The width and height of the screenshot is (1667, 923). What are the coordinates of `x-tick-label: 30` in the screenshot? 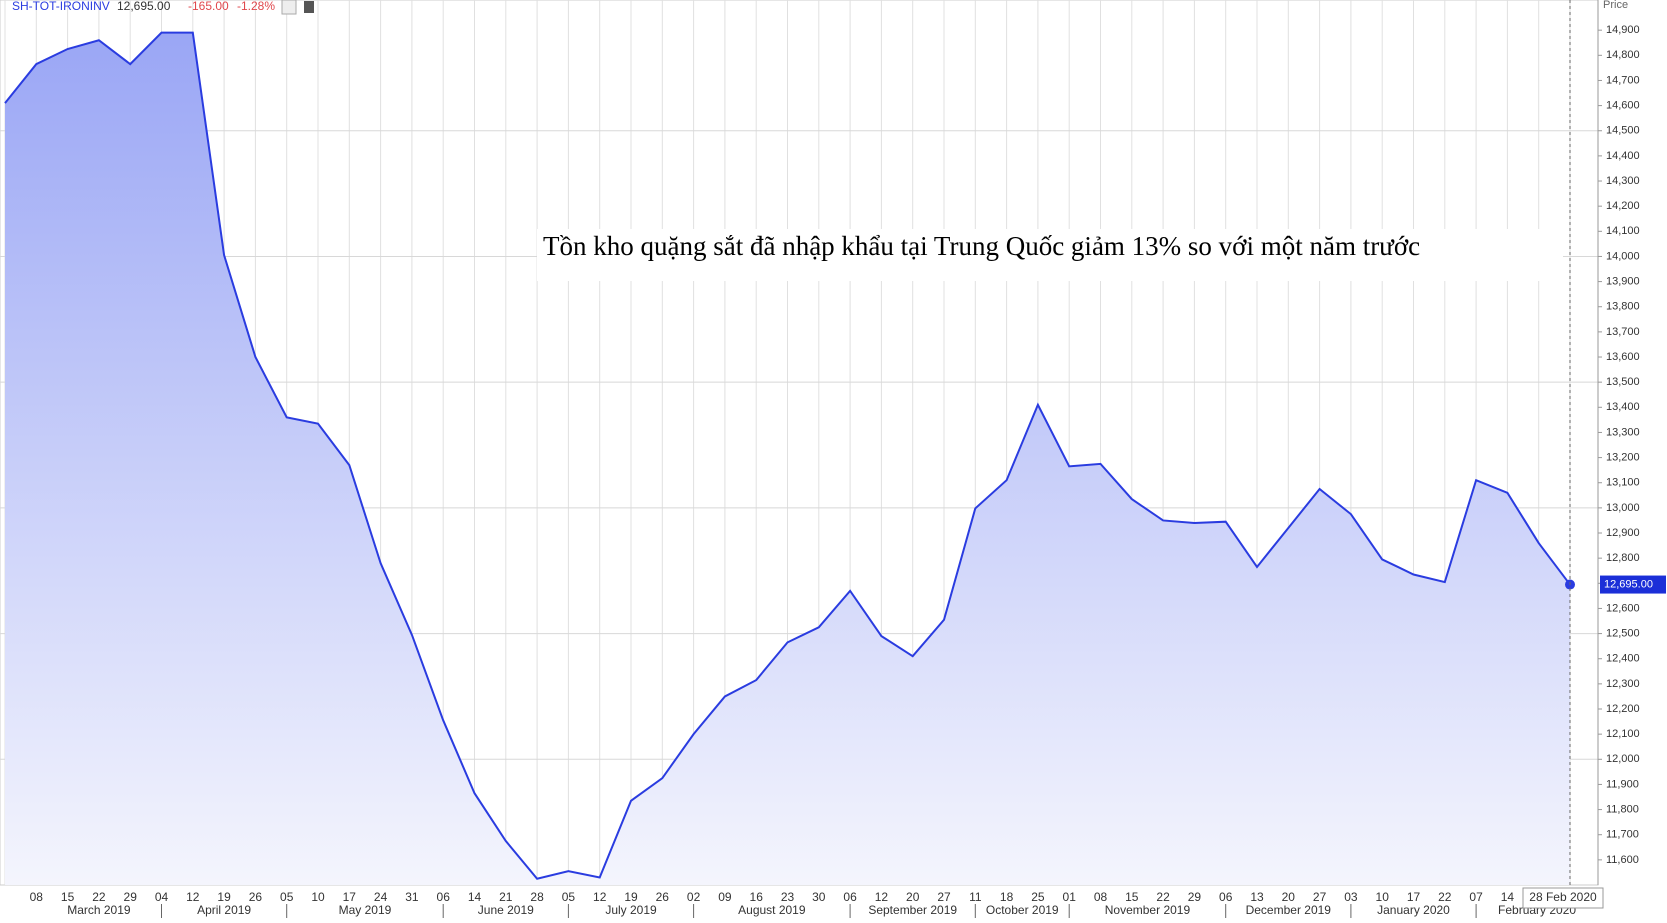 It's located at (819, 897).